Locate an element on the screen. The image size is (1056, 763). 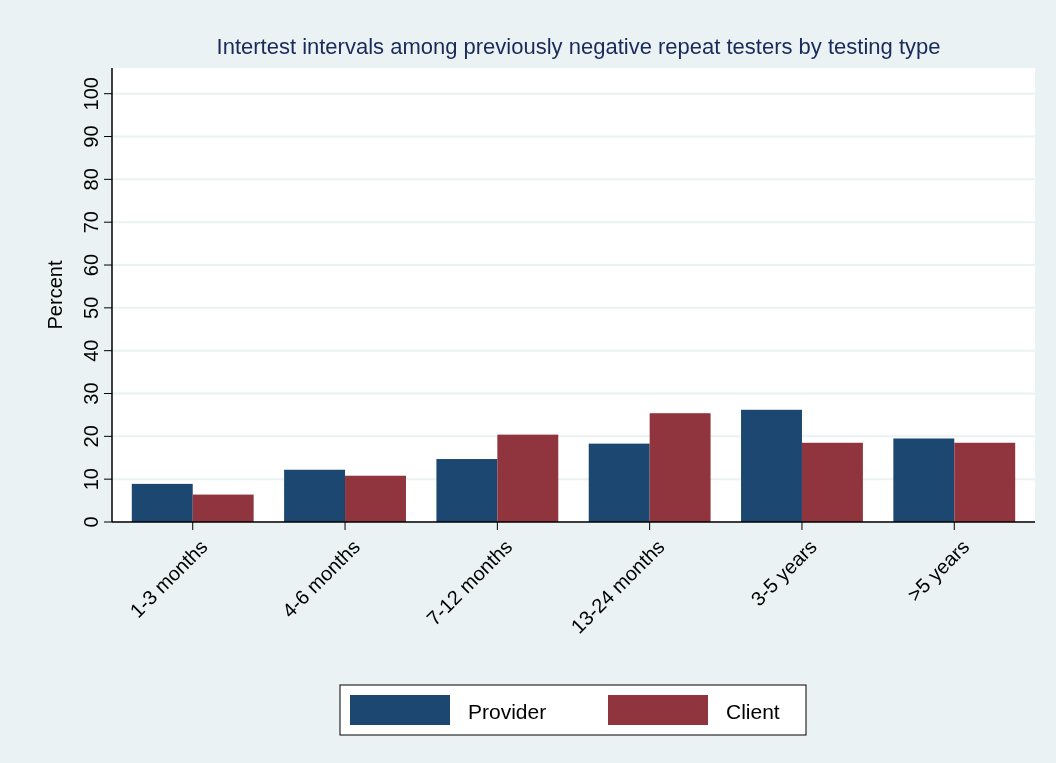
y-axis-title: Percent is located at coordinates (55, 295).